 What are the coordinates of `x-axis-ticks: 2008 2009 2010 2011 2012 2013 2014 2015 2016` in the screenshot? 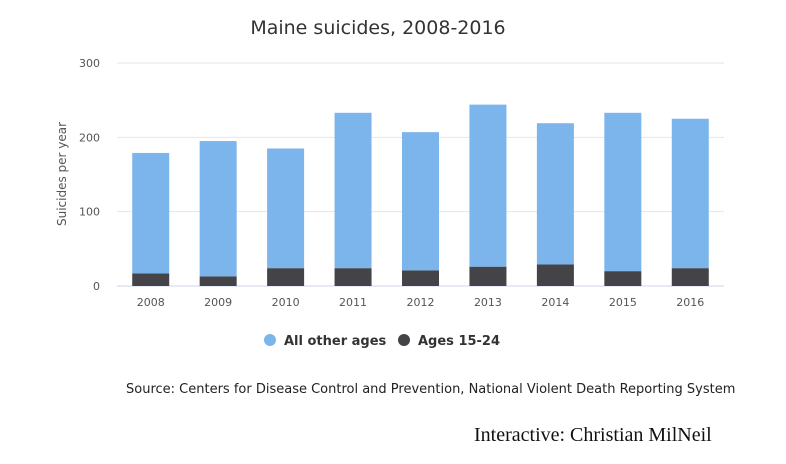 It's located at (421, 302).